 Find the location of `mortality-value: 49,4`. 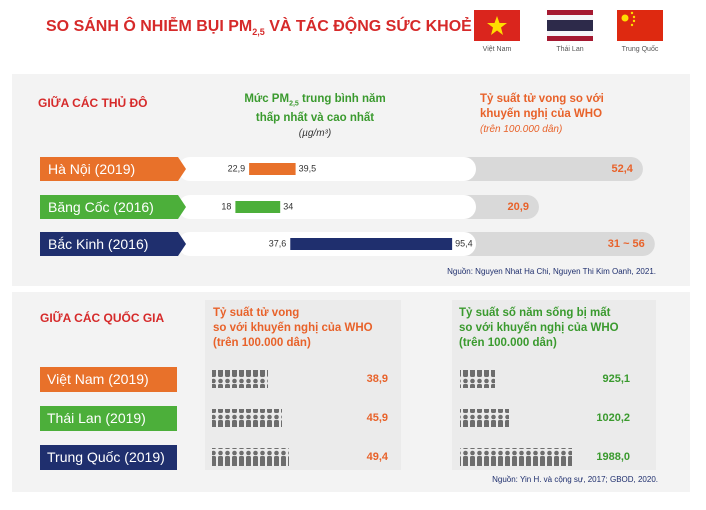

mortality-value: 49,4 is located at coordinates (377, 457).